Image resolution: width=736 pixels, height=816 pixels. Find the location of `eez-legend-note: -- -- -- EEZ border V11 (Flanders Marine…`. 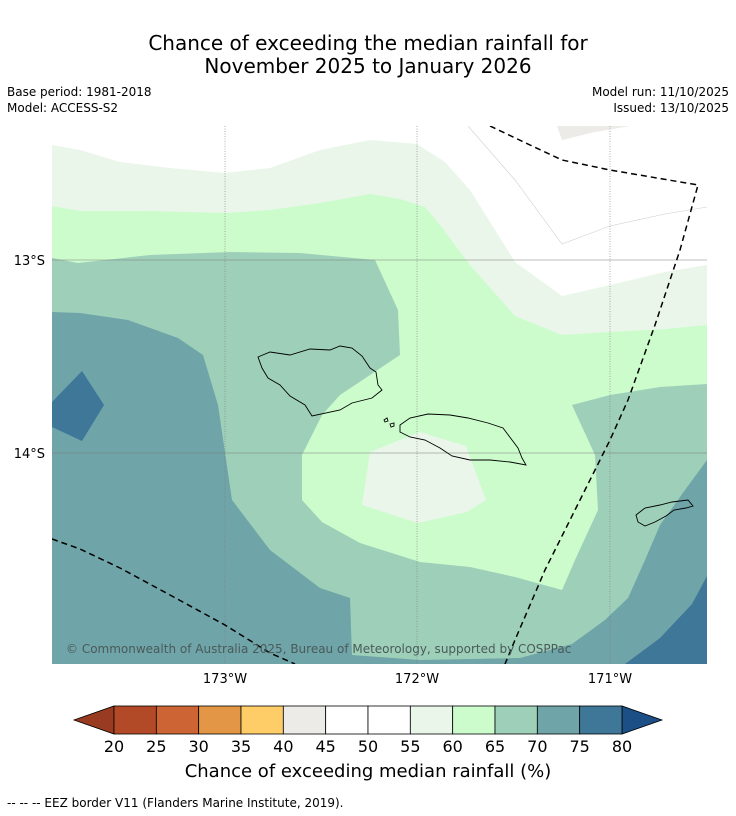

eez-legend-note: -- -- -- EEZ border V11 (Flanders Marine… is located at coordinates (175, 803).